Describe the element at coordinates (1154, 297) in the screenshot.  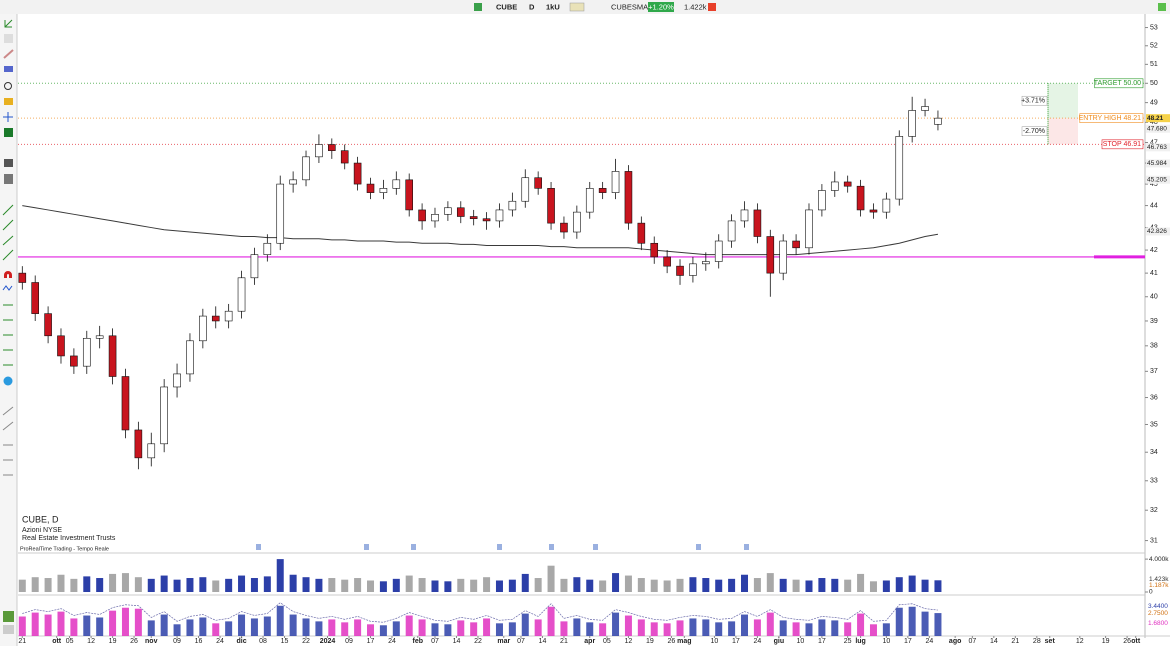
I see `y-tick-label: 40` at that location.